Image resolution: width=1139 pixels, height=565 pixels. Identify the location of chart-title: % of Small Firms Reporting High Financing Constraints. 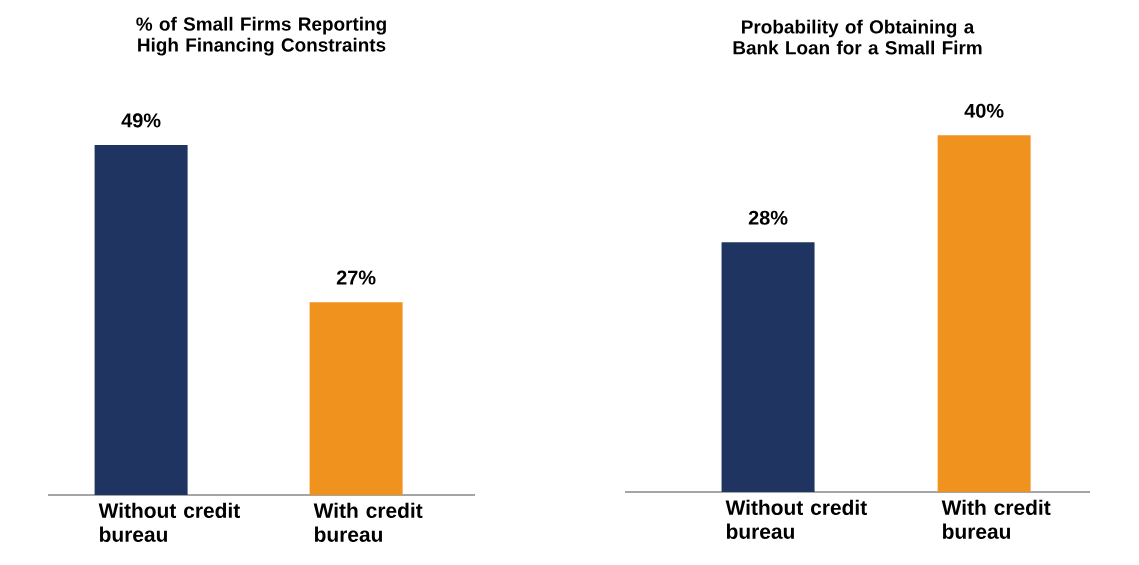
(261, 36).